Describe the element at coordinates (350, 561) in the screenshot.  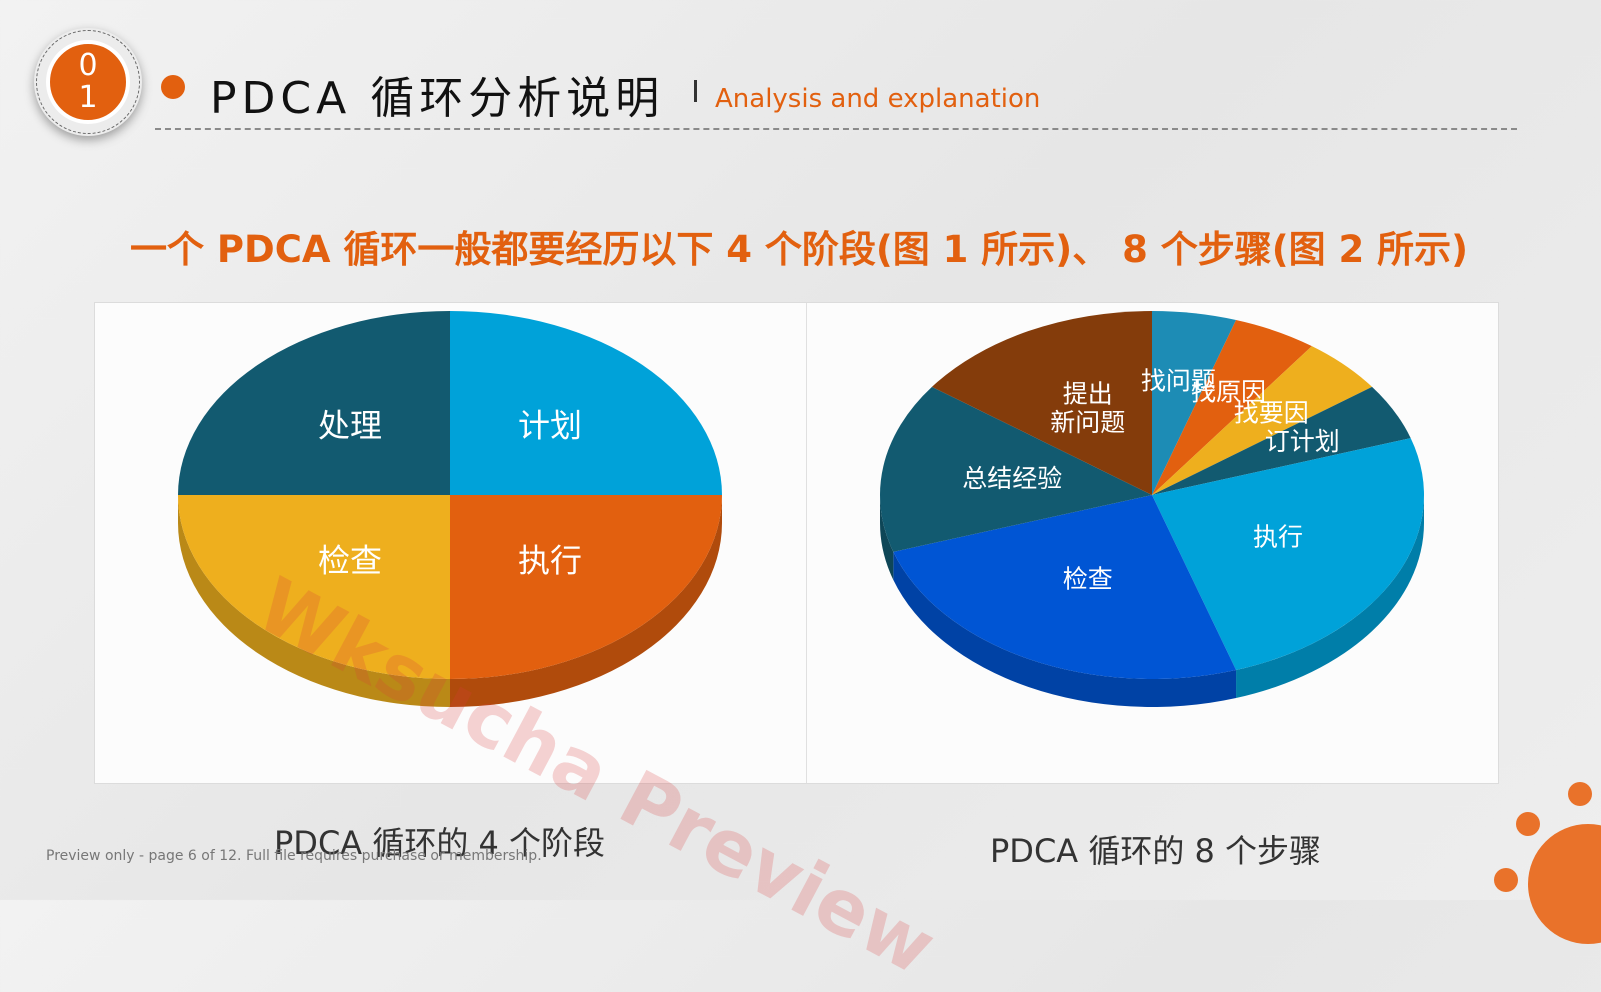
I see `pie1-label-2: 检查` at that location.